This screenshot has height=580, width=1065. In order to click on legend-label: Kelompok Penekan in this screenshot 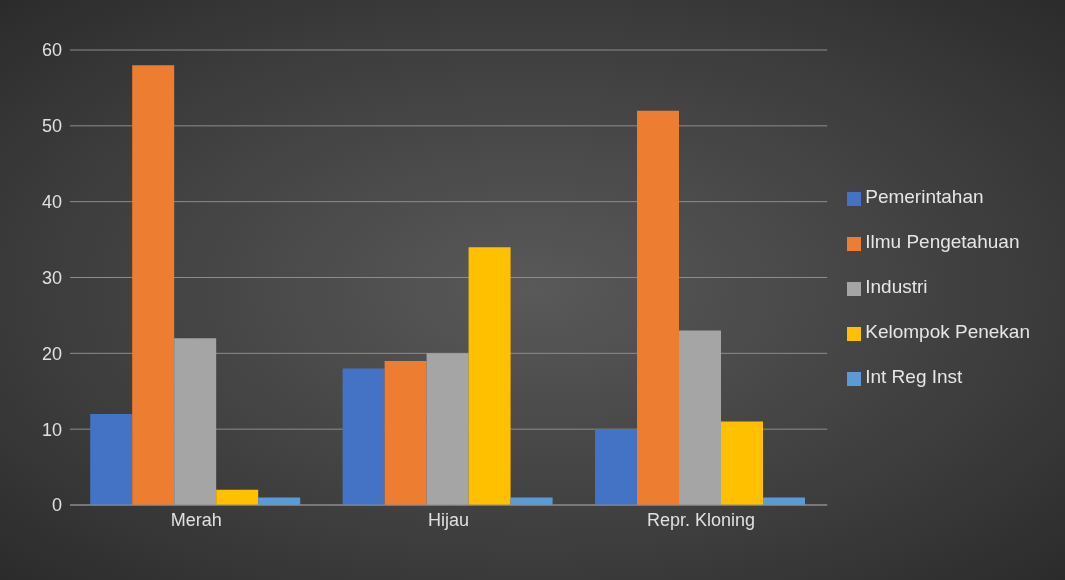, I will do `click(947, 331)`.